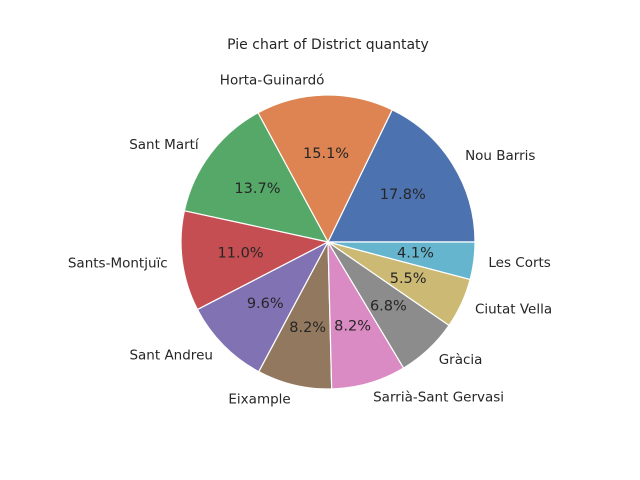 The width and height of the screenshot is (640, 480). I want to click on percent-label-gracia: 6.8%, so click(388, 306).